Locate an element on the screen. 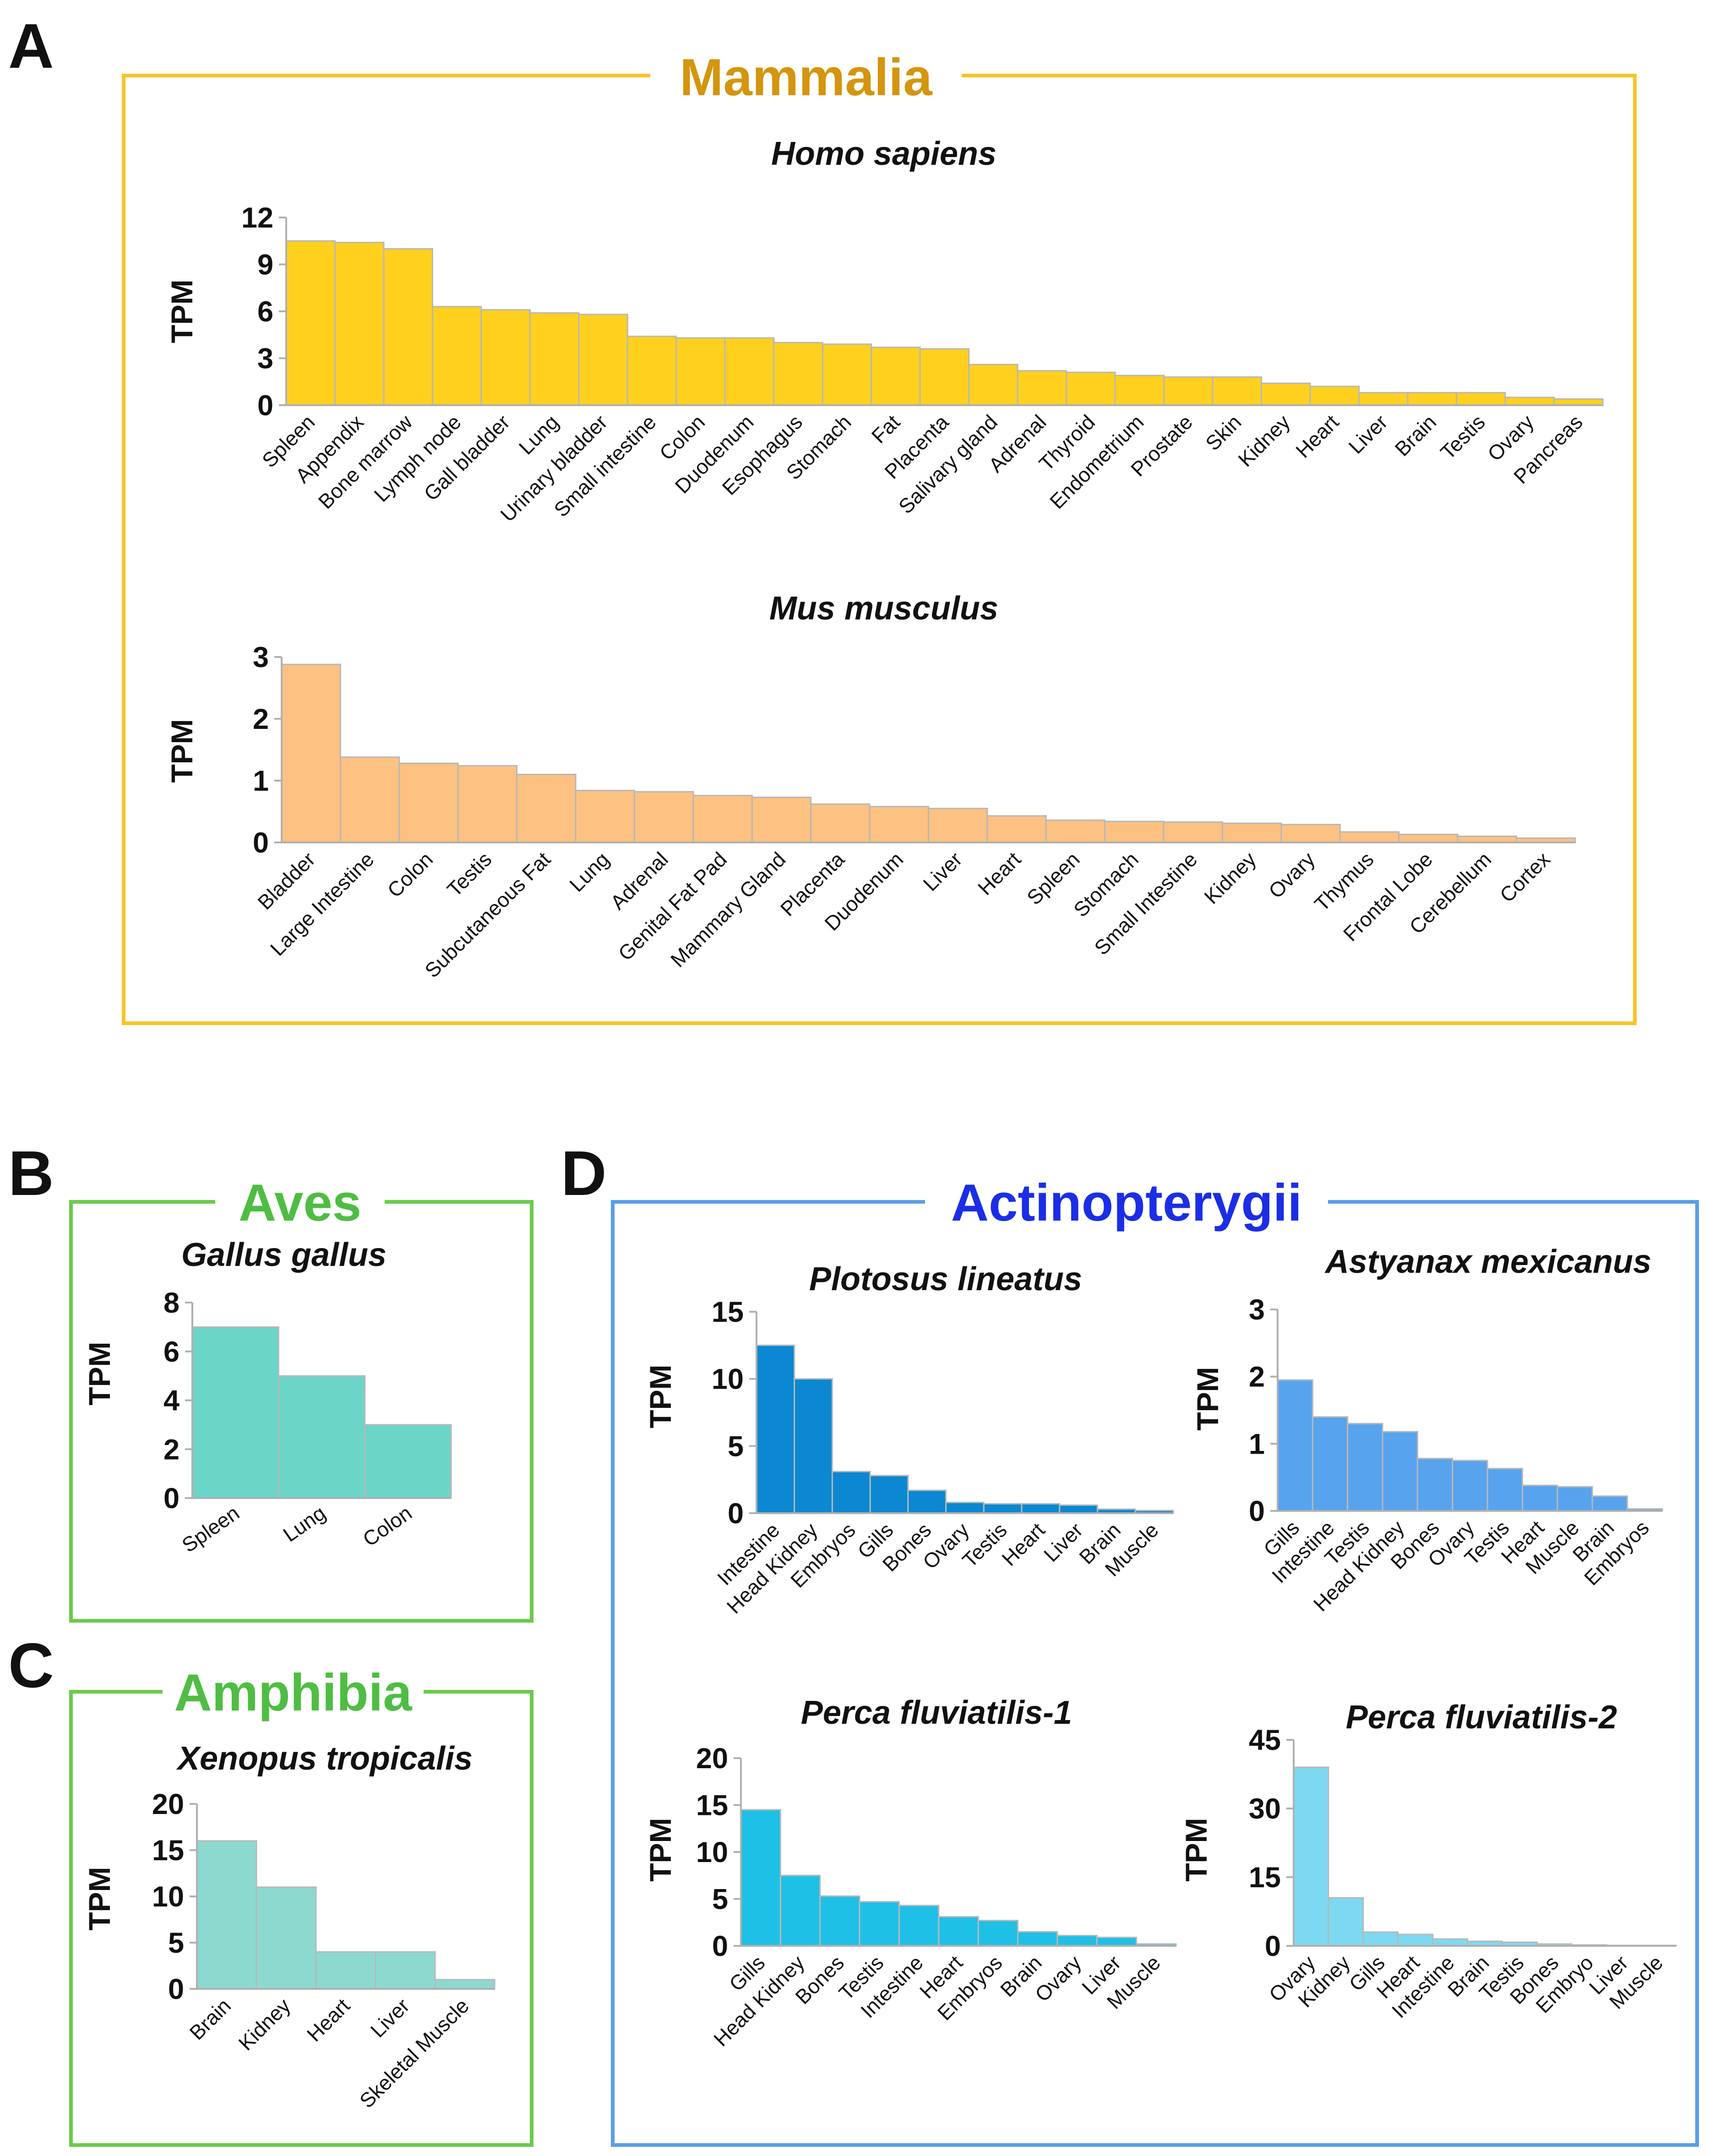  panel-d-title-gap is located at coordinates (1126, 1203).